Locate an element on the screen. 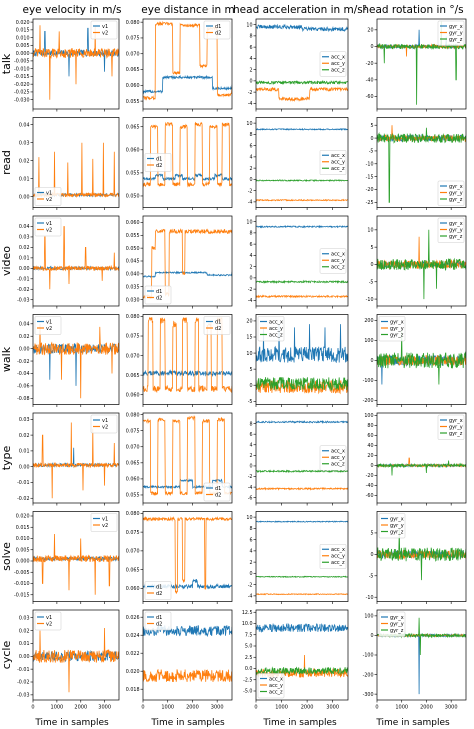 This screenshot has width=474, height=729. y-tick-label: -0.02 is located at coordinates (23, 683).